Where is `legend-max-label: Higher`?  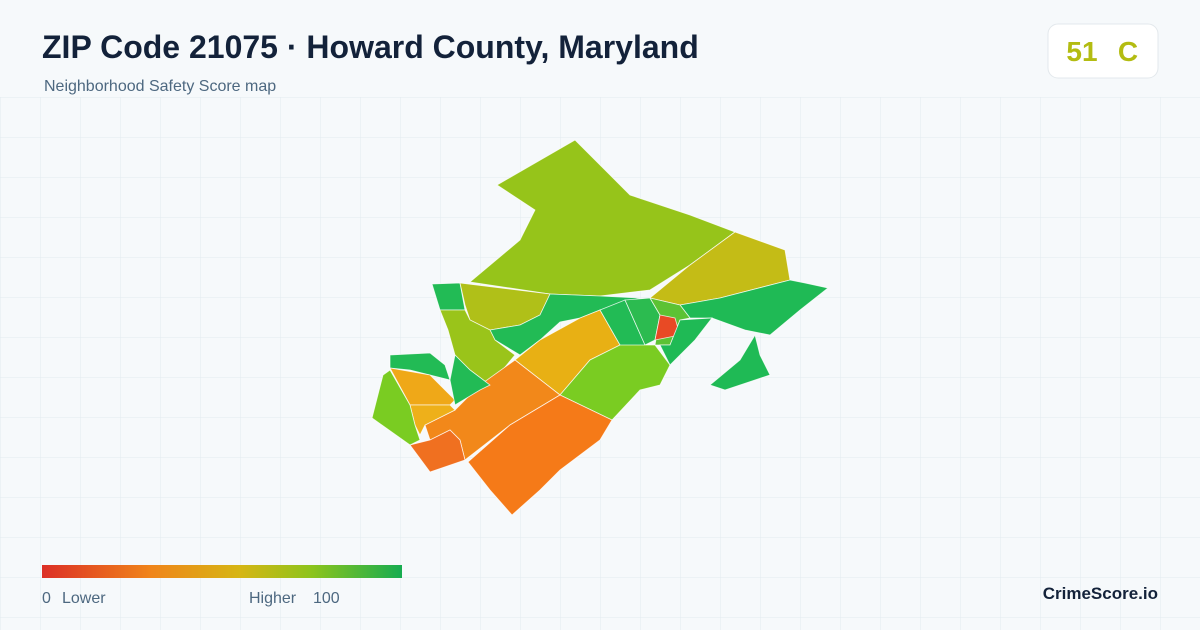 legend-max-label: Higher is located at coordinates (273, 598).